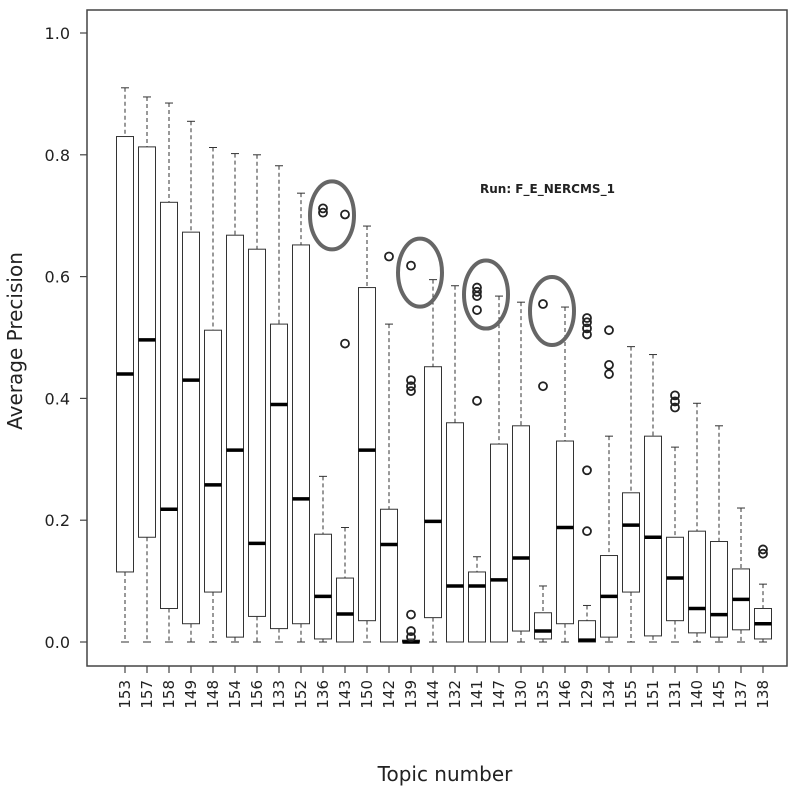 This screenshot has height=791, width=800. What do you see at coordinates (587, 694) in the screenshot?
I see `x-tick-label: 129` at bounding box center [587, 694].